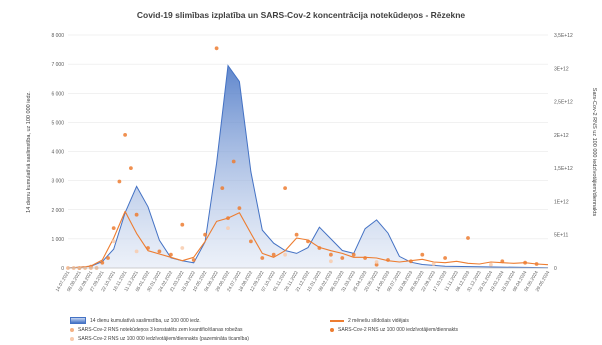 This screenshot has width=602, height=345. I want to click on legend-swatch-line, so click(337, 320).